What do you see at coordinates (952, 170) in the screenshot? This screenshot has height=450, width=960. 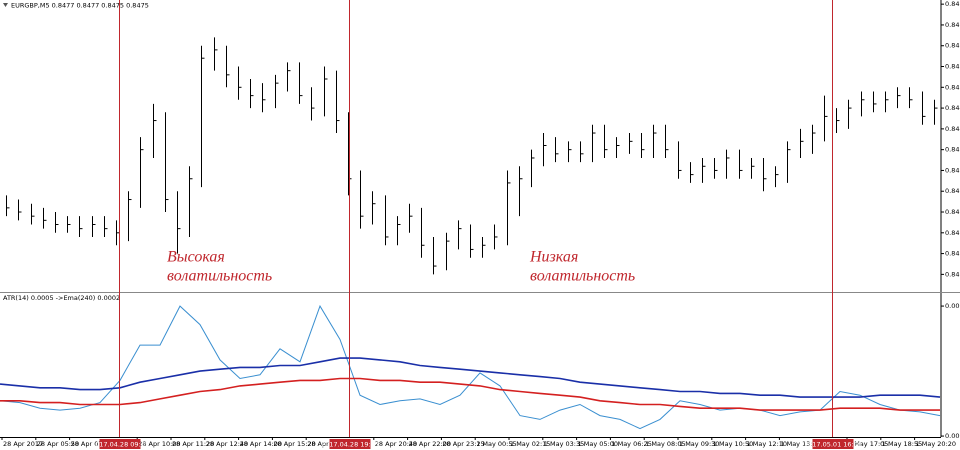 I see `y-tick-label: 0.8430` at bounding box center [952, 170].